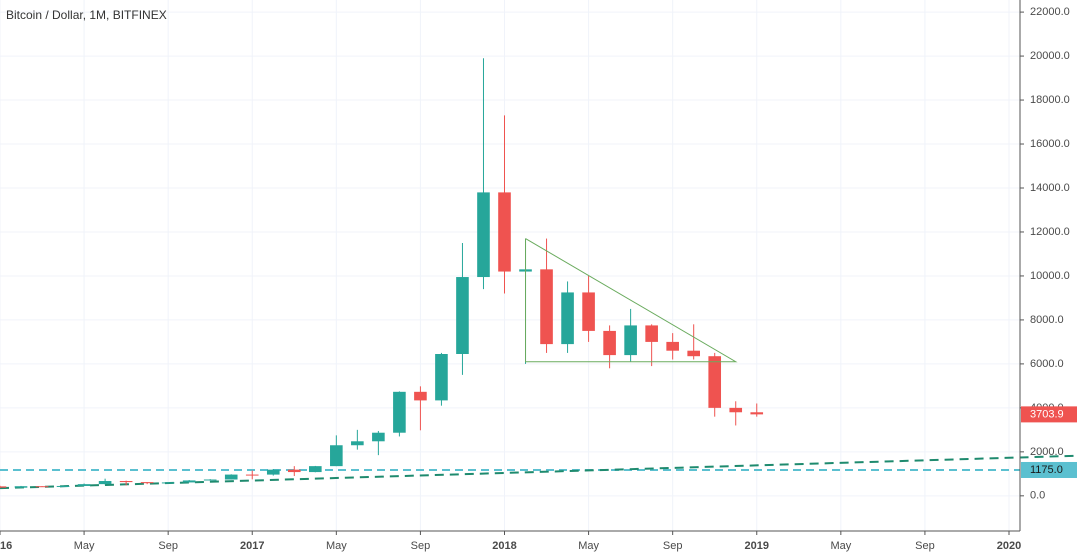 This screenshot has width=1077, height=557. I want to click on x-tick-label: 2020, so click(1009, 546).